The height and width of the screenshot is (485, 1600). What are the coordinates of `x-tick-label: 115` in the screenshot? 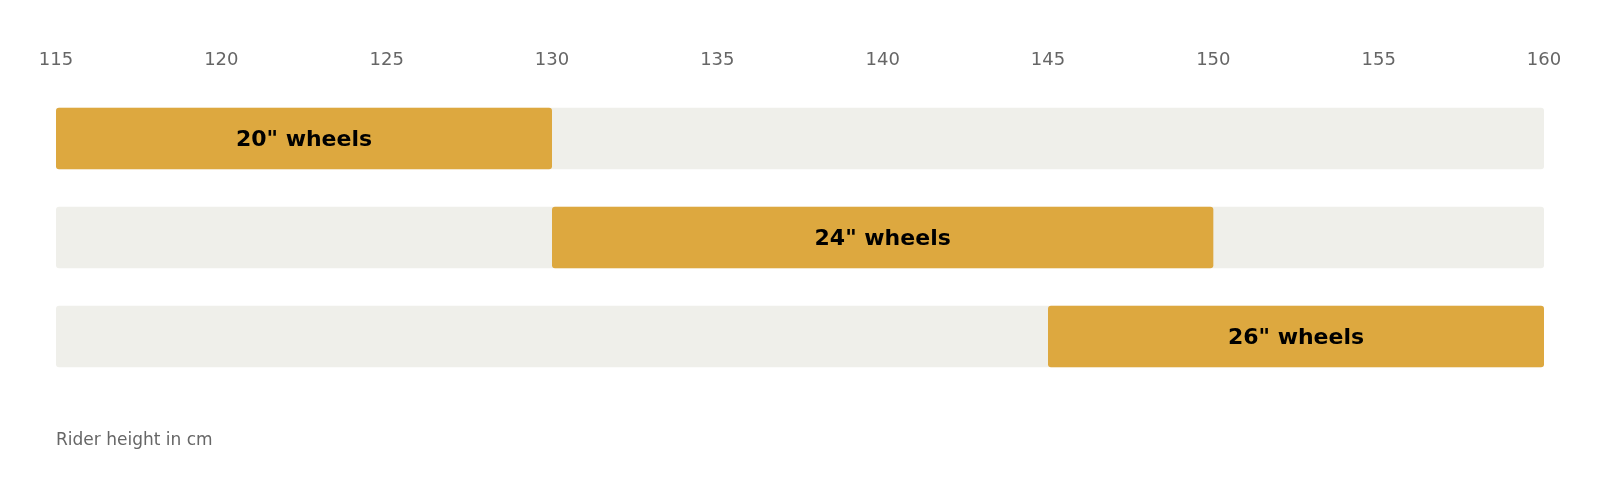 It's located at (56, 58).